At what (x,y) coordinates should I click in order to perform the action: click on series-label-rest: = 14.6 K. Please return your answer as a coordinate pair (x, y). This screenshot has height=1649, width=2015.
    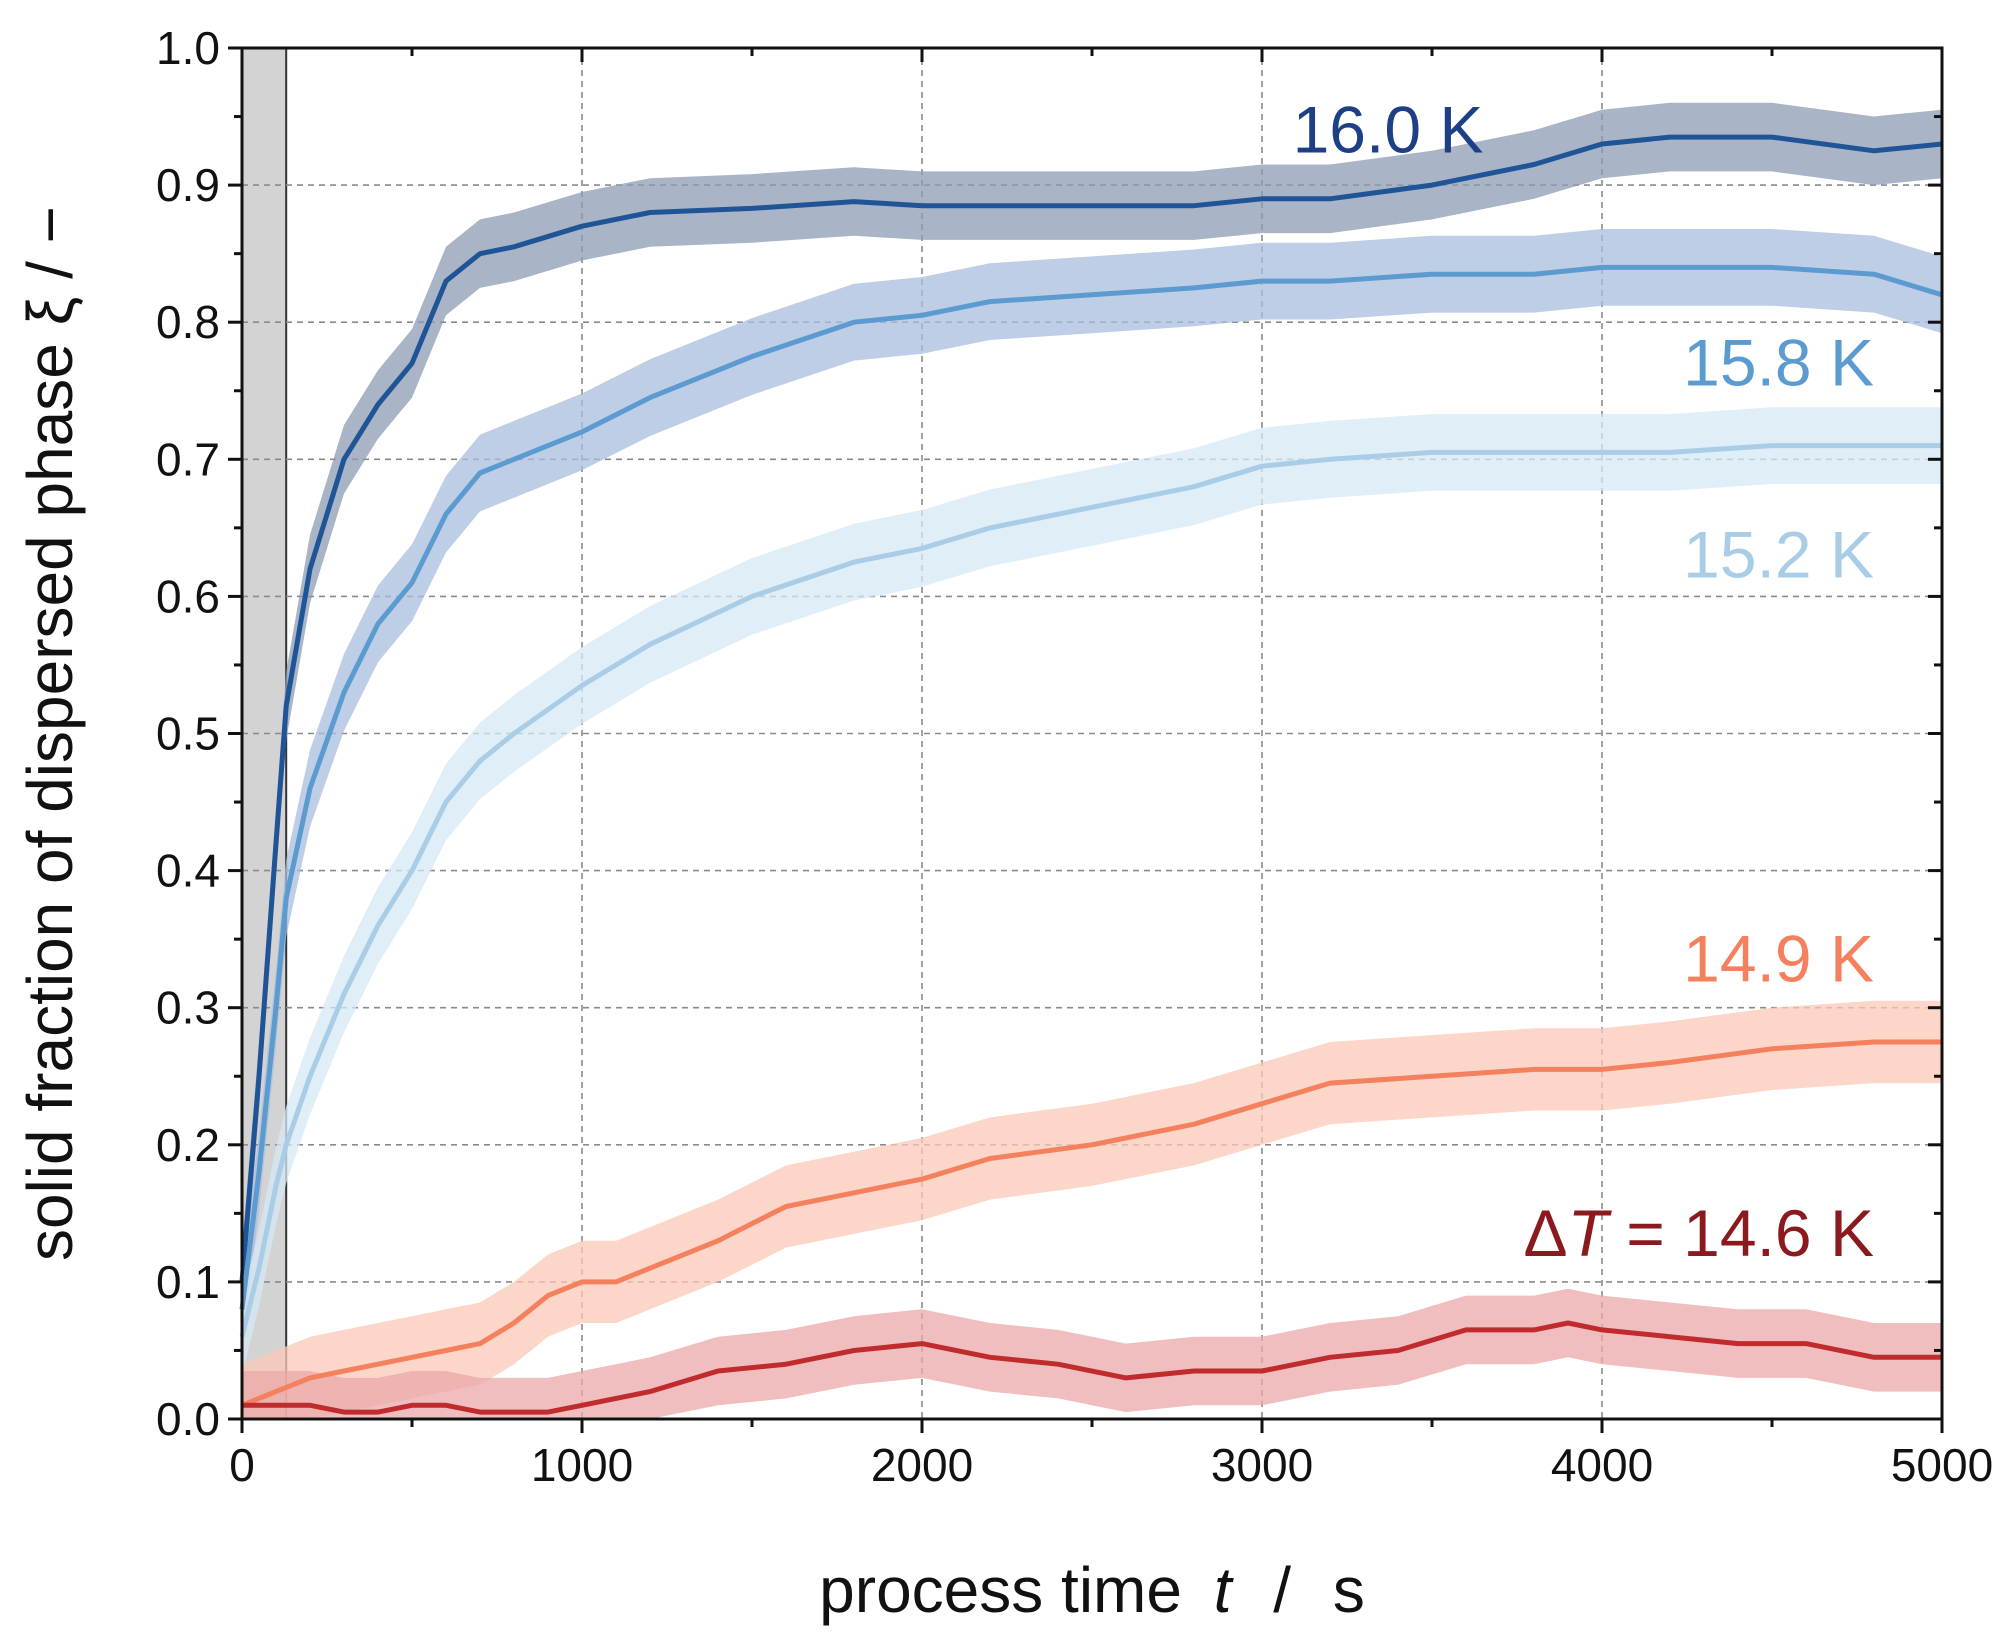
    Looking at the image, I should click on (1741, 1233).